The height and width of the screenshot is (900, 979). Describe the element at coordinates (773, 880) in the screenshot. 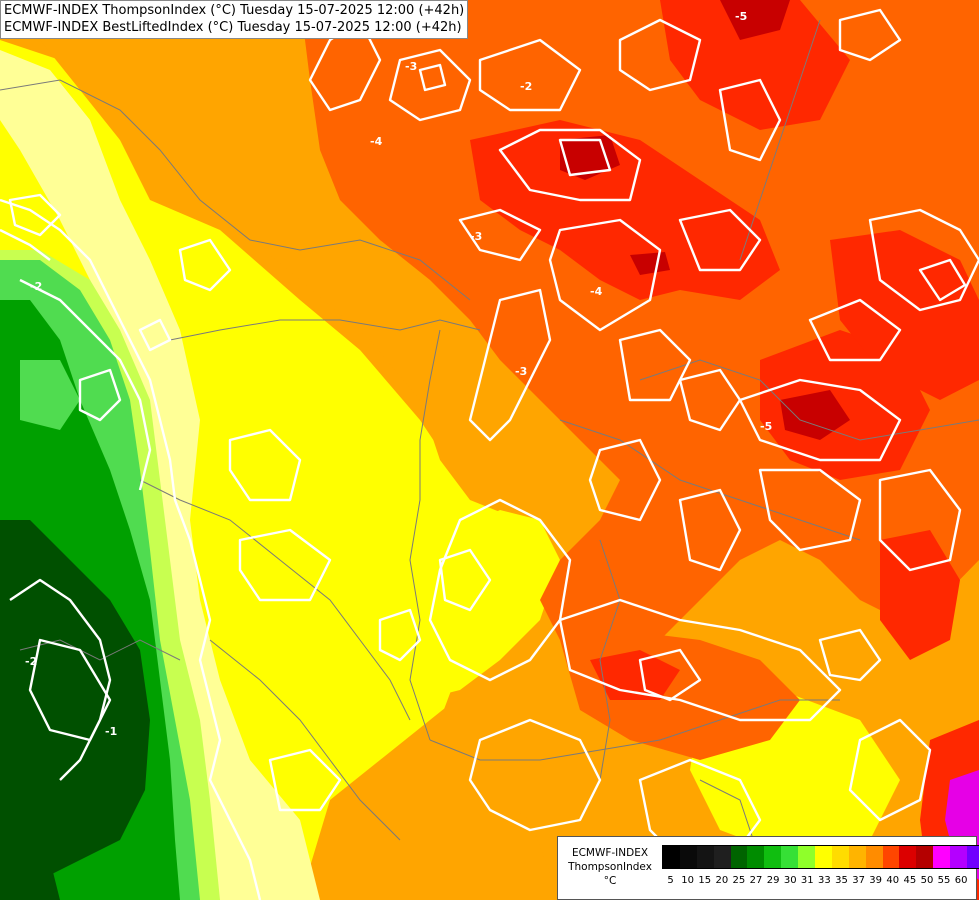

I see `legend-tick: 29` at that location.